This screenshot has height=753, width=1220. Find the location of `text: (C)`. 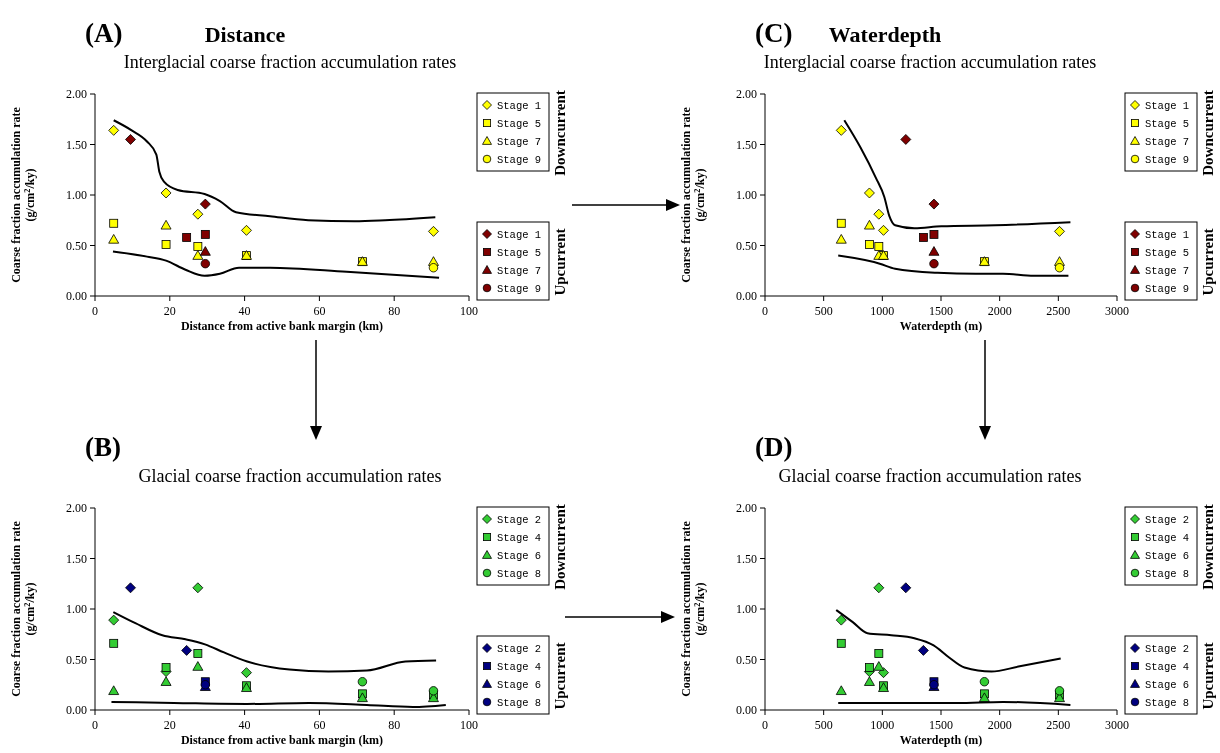

text: (C) is located at coordinates (774, 33).